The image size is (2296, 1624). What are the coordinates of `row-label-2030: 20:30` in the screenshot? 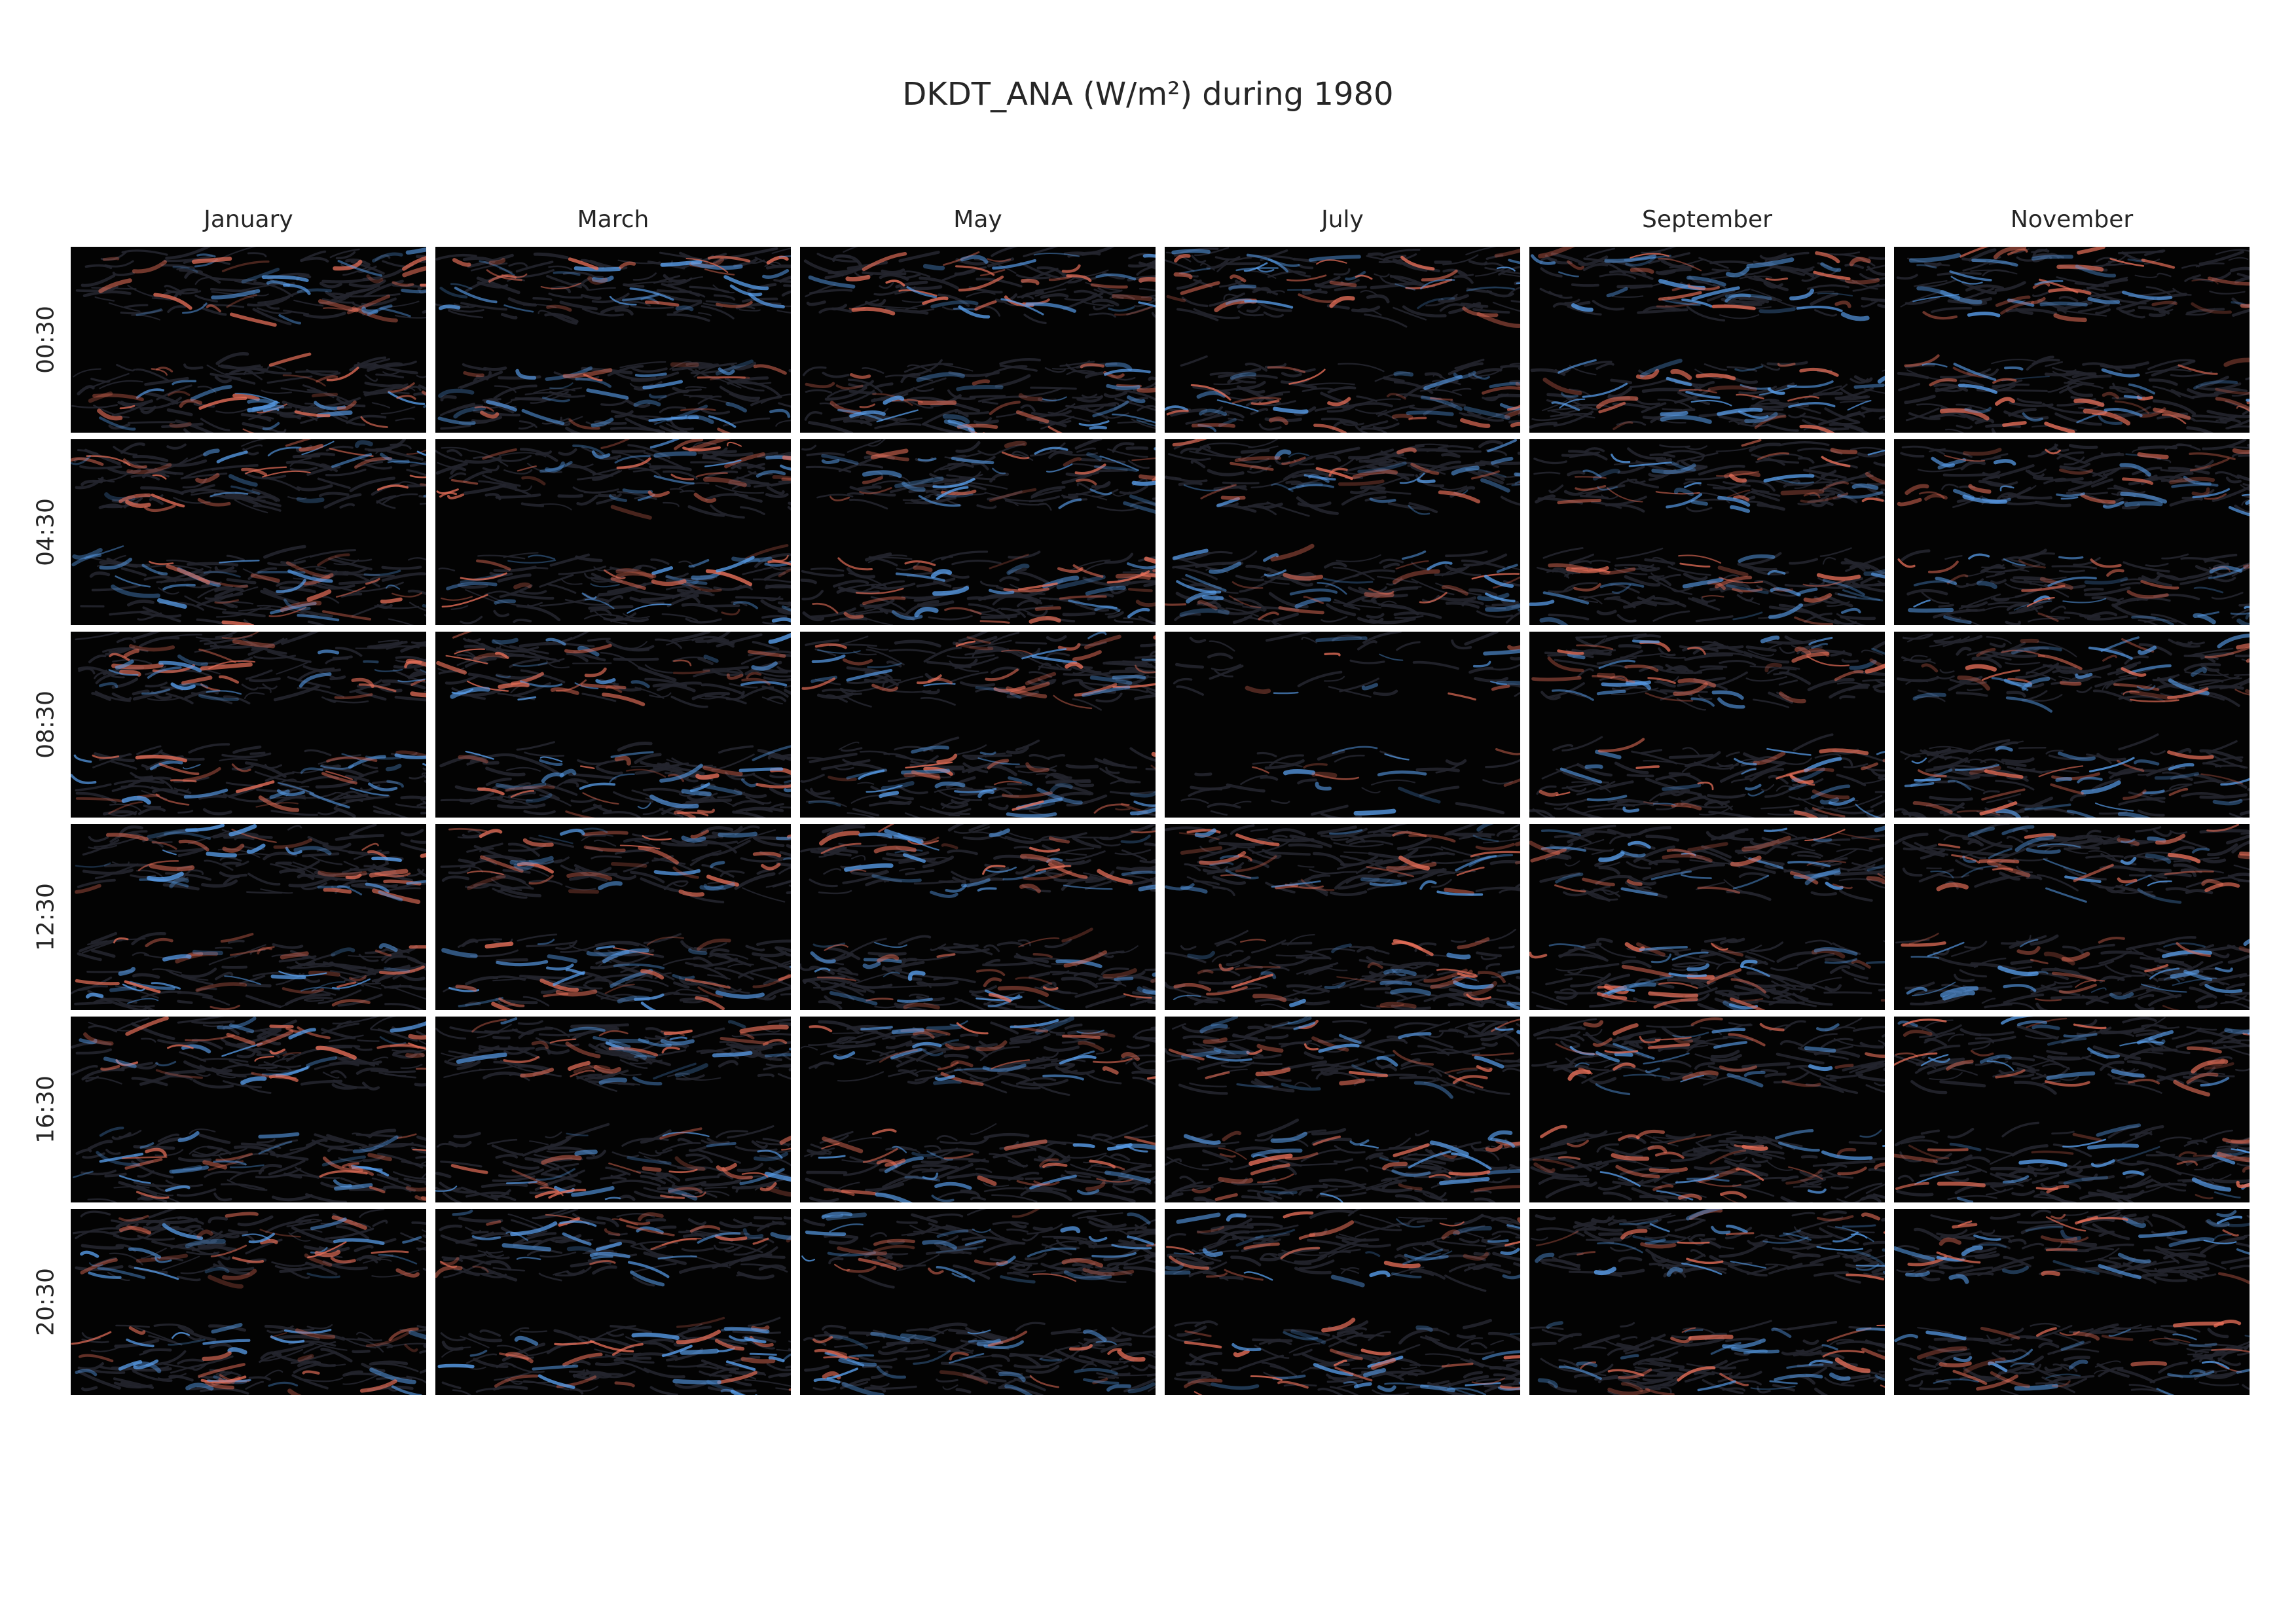 It's located at (46, 1302).